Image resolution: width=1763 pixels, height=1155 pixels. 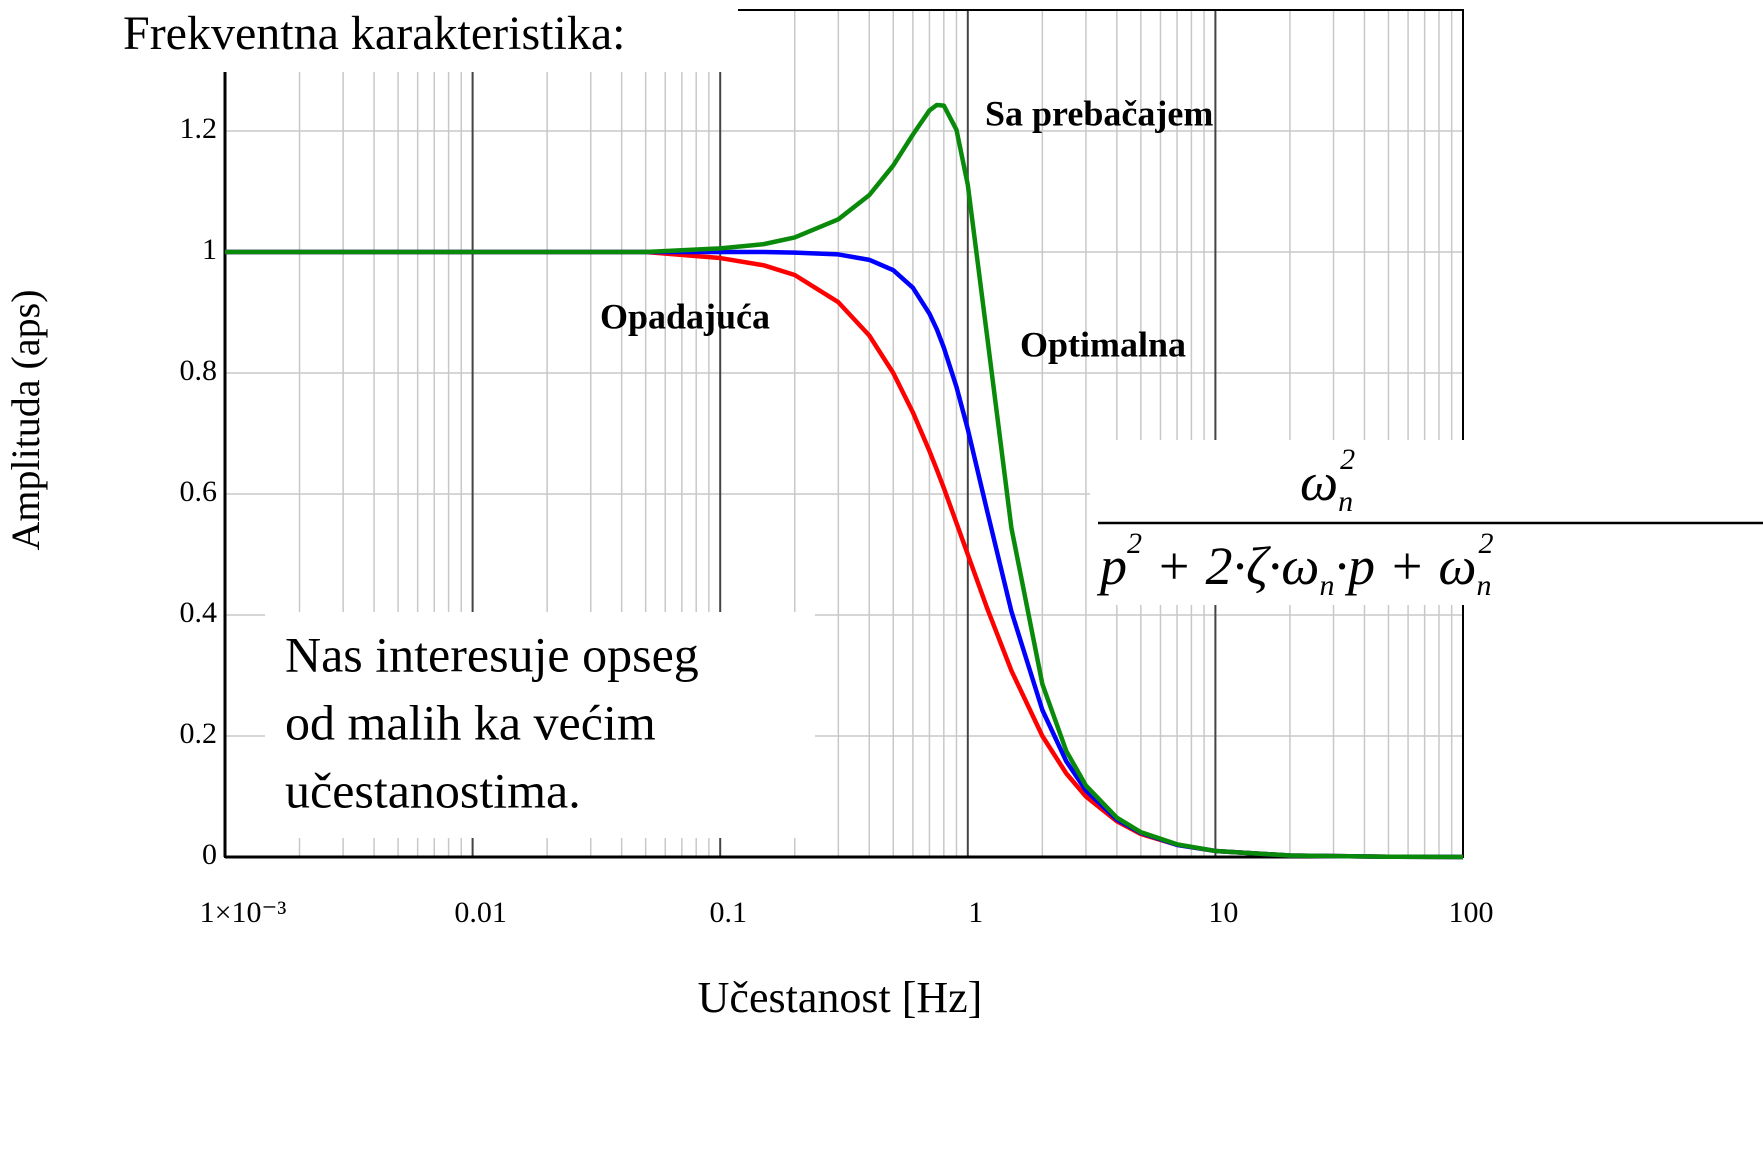 What do you see at coordinates (199, 733) in the screenshot?
I see `y-tick-label: 0.2` at bounding box center [199, 733].